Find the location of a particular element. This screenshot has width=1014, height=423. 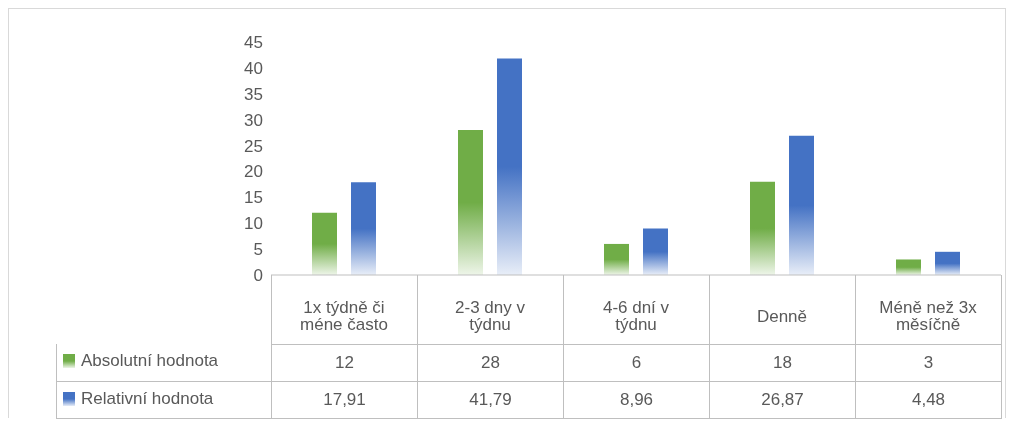

x-tick-label: Méně než 3x měsíčně is located at coordinates (928, 316).